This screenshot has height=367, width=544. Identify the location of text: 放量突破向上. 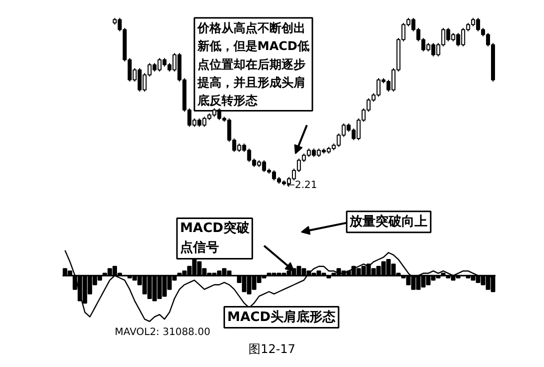
(388, 221).